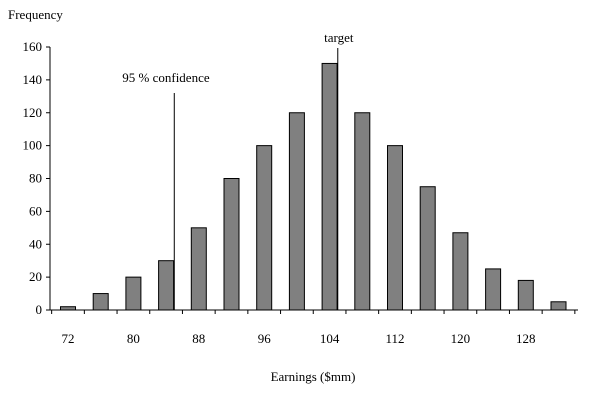 Image resolution: width=600 pixels, height=400 pixels. What do you see at coordinates (33, 112) in the screenshot?
I see `y-tick-label: 120` at bounding box center [33, 112].